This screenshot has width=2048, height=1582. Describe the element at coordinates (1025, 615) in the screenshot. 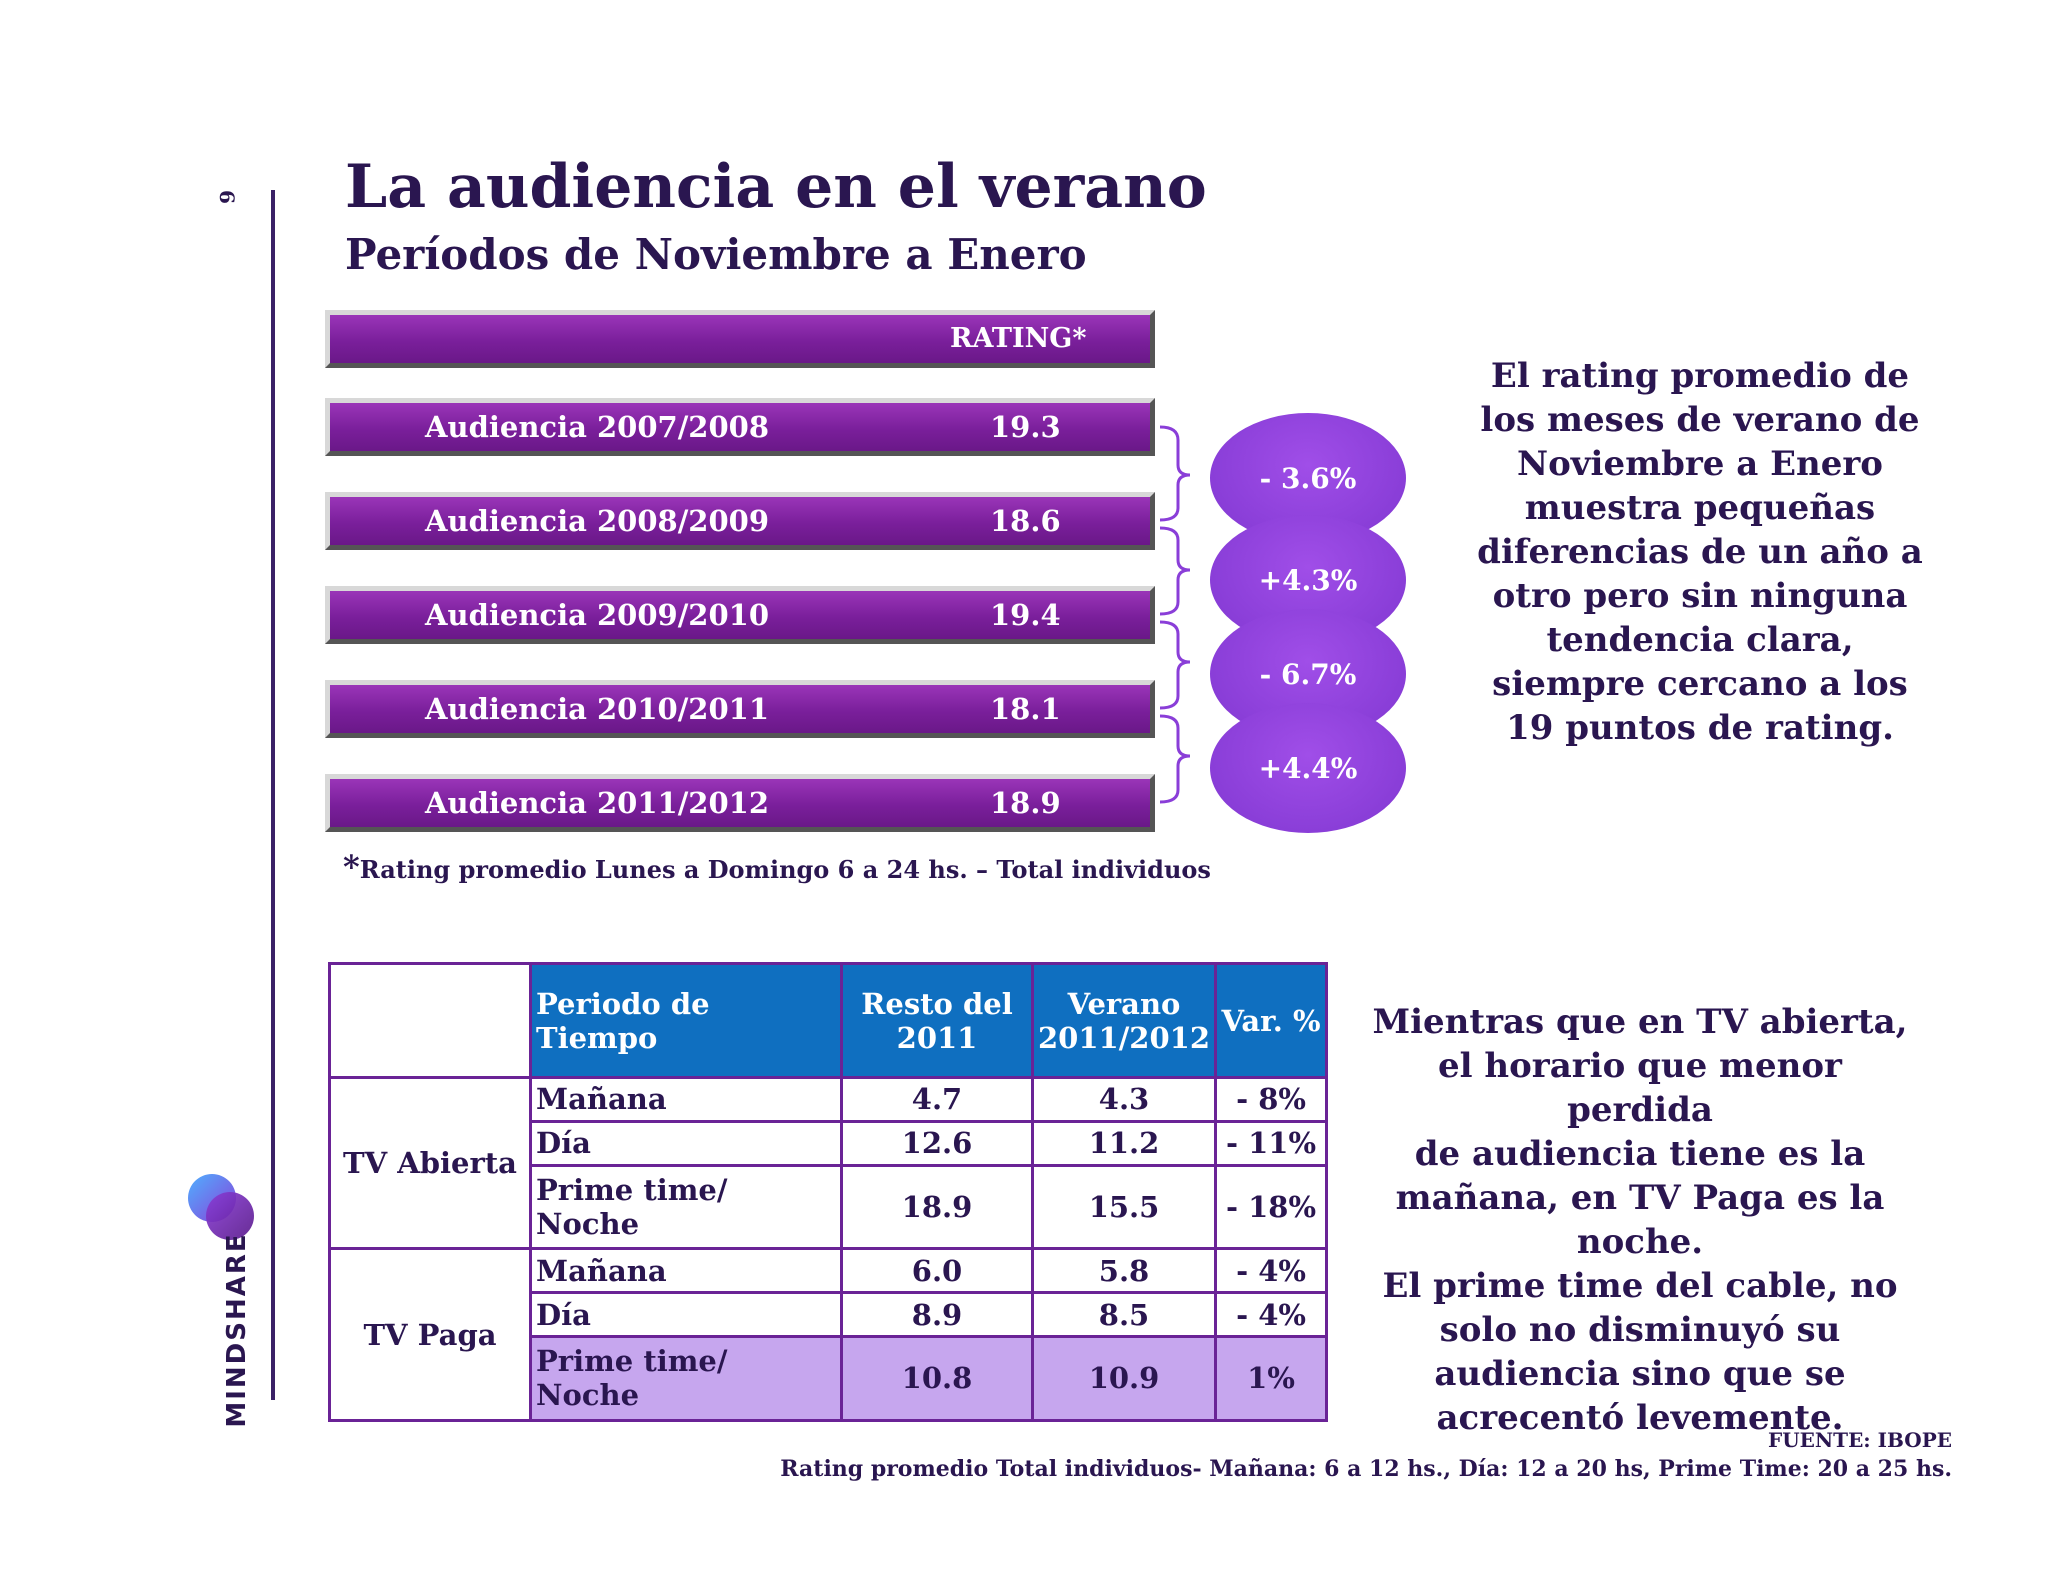

I see `audience-bar-value: 19.4` at that location.